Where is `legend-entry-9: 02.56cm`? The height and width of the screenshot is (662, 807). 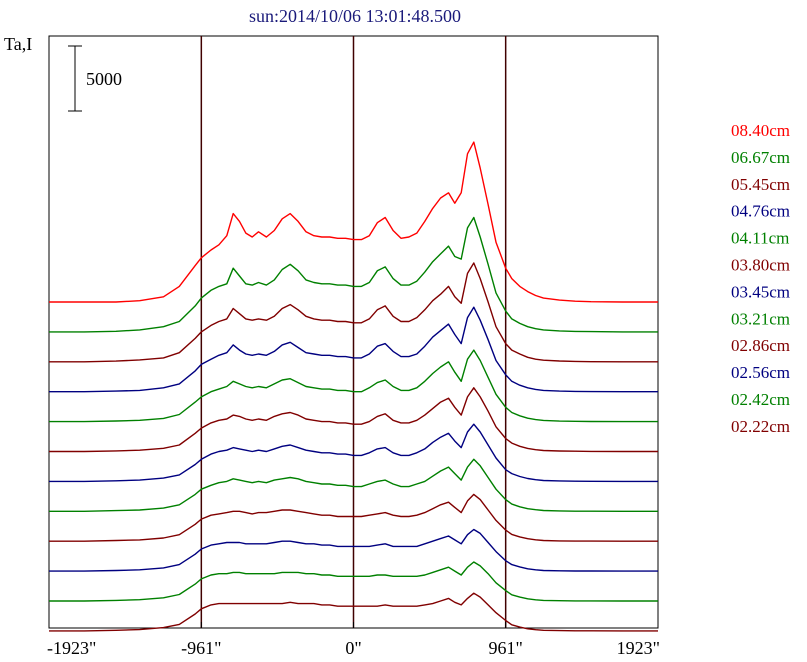 legend-entry-9: 02.56cm is located at coordinates (760, 372).